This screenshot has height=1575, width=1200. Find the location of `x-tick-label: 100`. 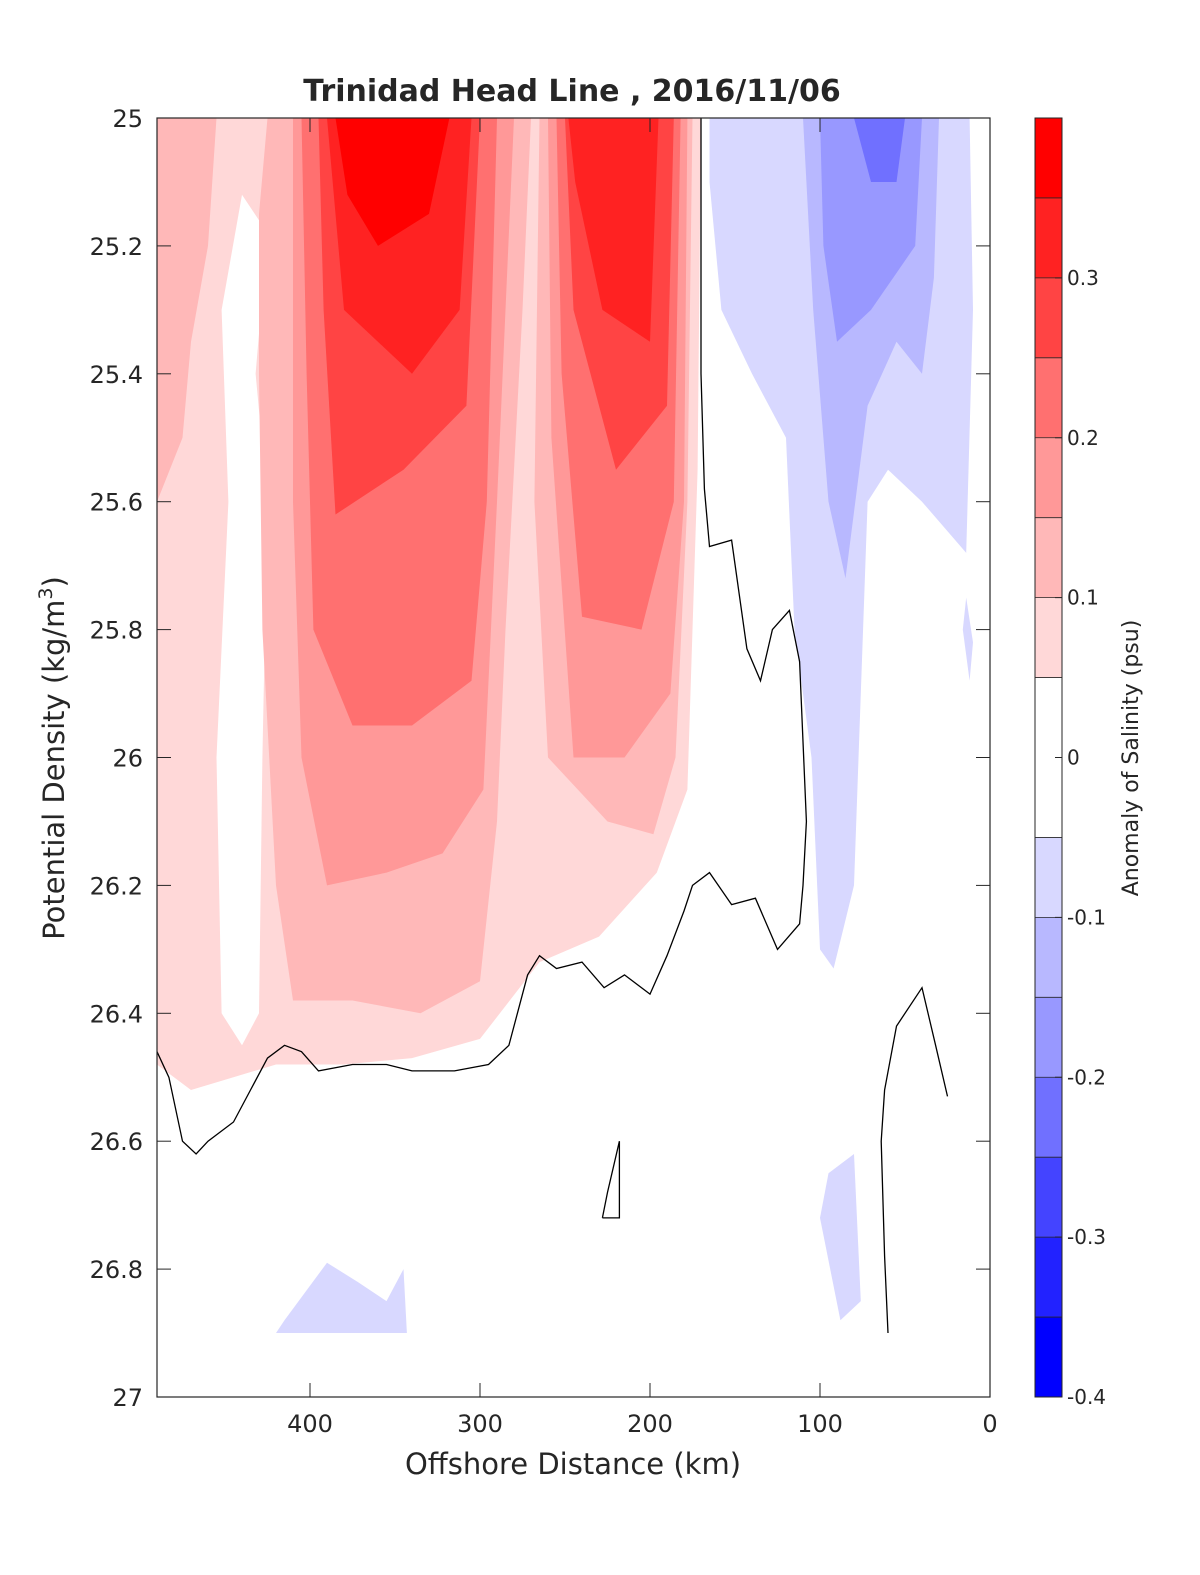

x-tick-label: 100 is located at coordinates (820, 1424).